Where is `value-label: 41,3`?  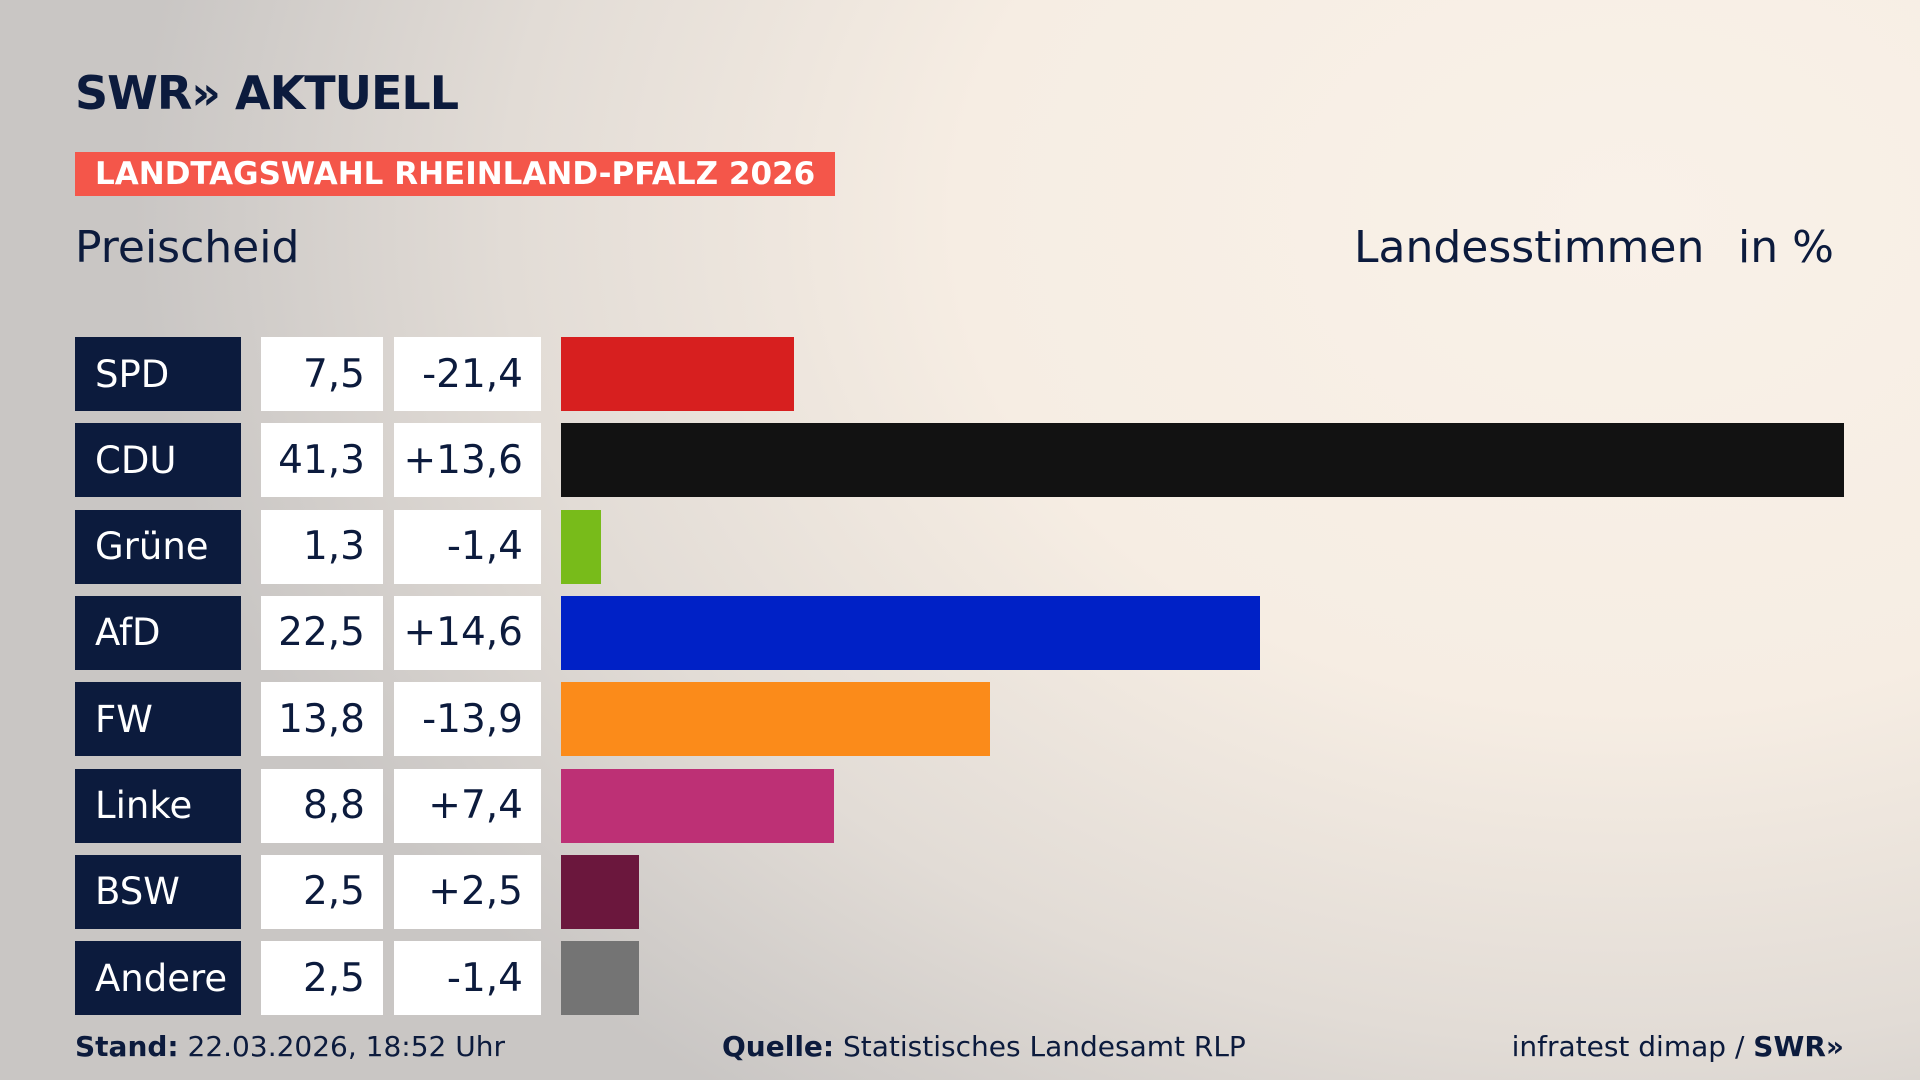
value-label: 41,3 is located at coordinates (322, 460).